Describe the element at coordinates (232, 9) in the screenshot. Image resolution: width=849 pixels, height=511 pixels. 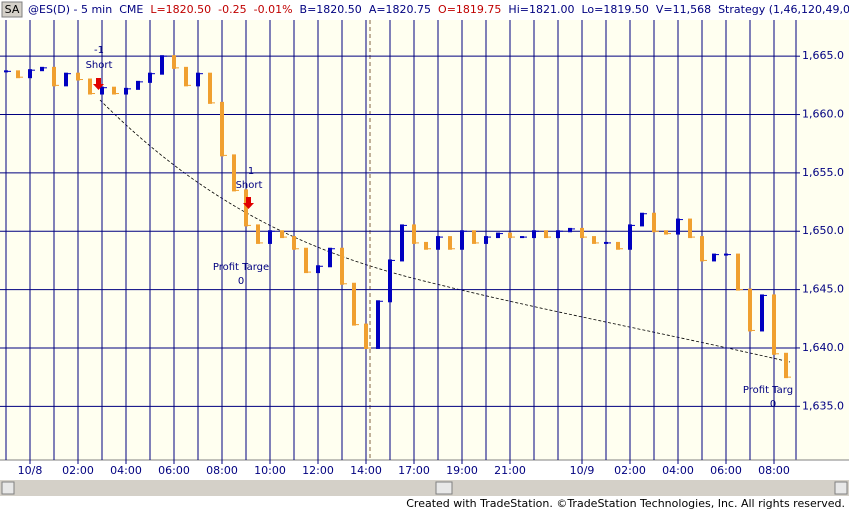
I see `header-field: -0.25` at that location.